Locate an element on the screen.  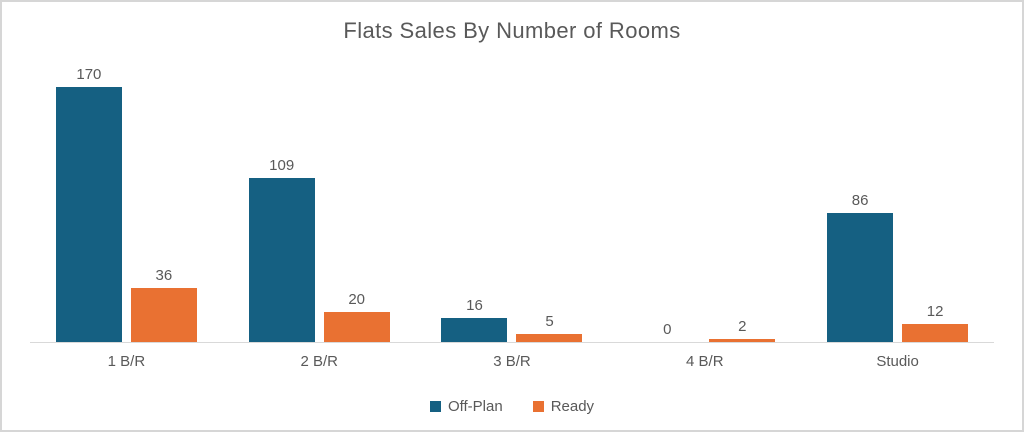
category-label: Studio is located at coordinates (897, 361).